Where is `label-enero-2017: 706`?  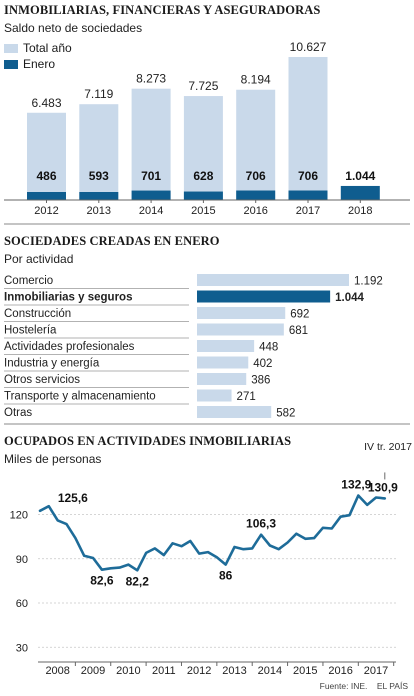
label-enero-2017: 706 is located at coordinates (308, 176).